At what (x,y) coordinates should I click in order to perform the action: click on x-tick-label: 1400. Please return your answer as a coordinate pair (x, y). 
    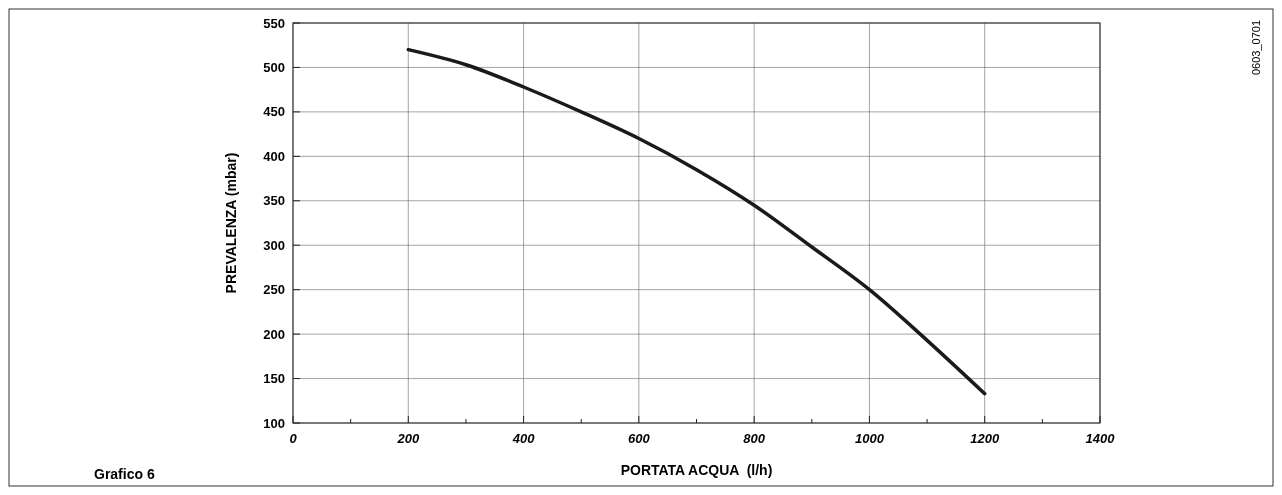
    Looking at the image, I should click on (1100, 438).